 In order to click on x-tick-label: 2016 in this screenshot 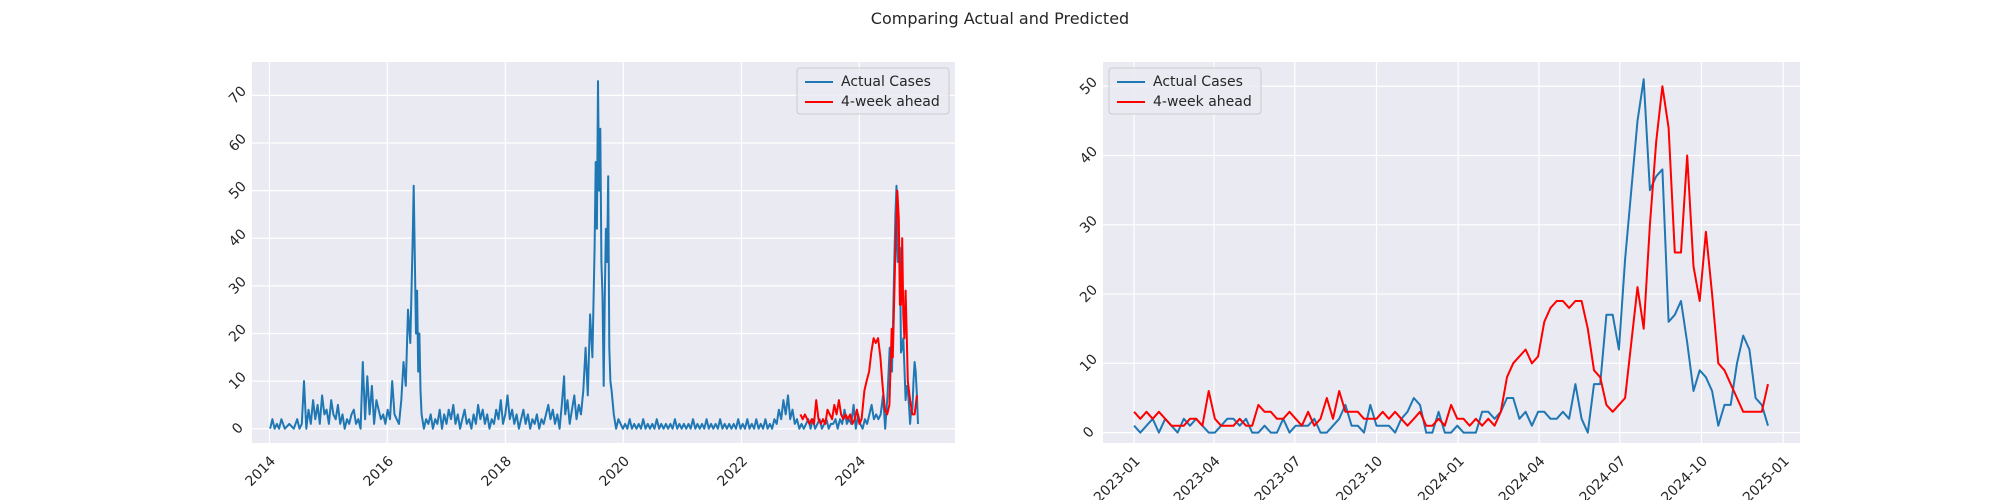, I will do `click(378, 471)`.